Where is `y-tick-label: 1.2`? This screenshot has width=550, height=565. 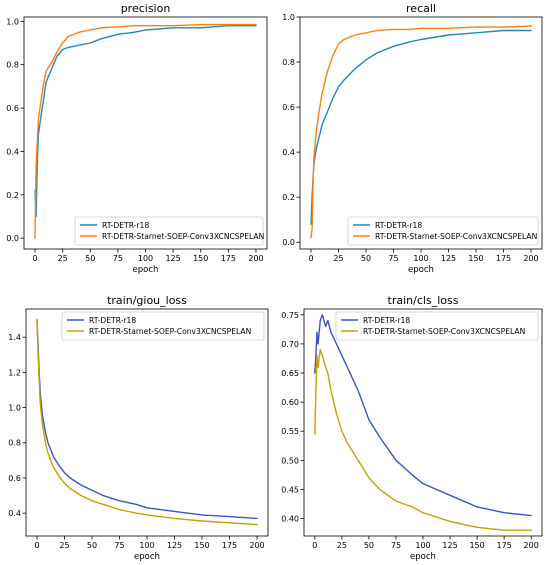 y-tick-label: 1.2 is located at coordinates (14, 372).